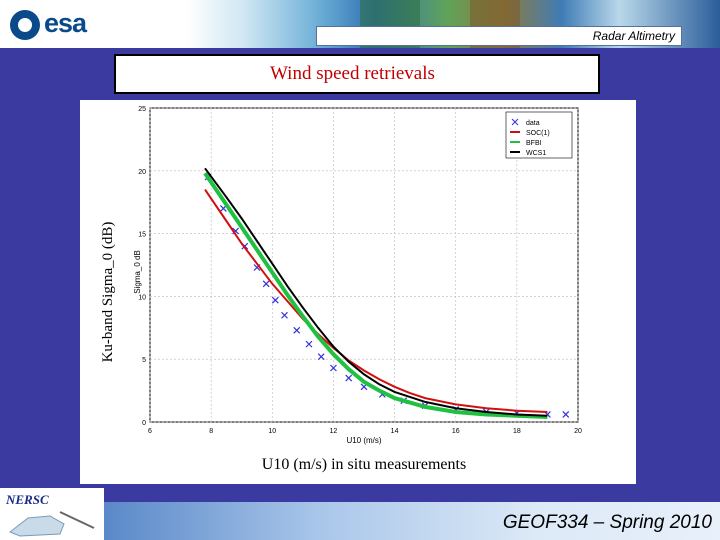  Describe the element at coordinates (456, 431) in the screenshot. I see `x-tick-label: 16` at that location.